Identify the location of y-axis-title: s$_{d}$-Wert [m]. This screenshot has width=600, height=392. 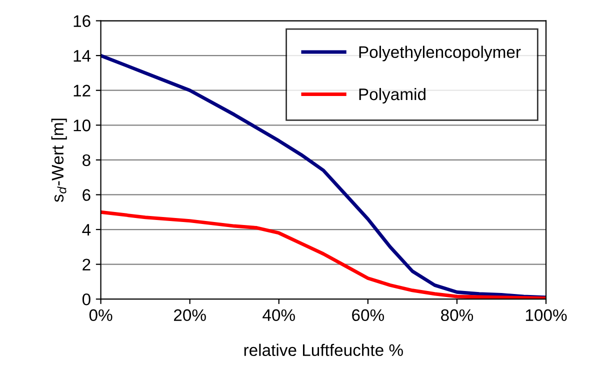
(59, 160).